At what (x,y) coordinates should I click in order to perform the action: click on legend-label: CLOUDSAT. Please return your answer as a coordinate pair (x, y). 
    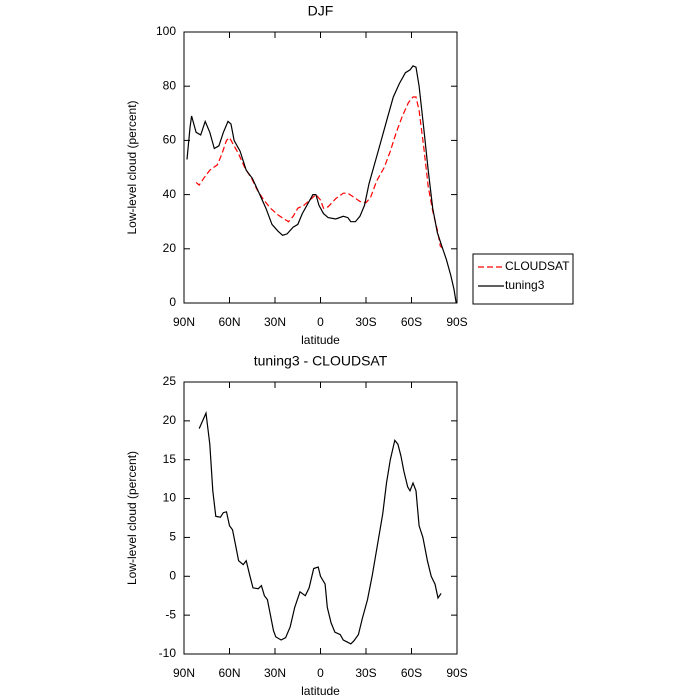
    Looking at the image, I should click on (537, 266).